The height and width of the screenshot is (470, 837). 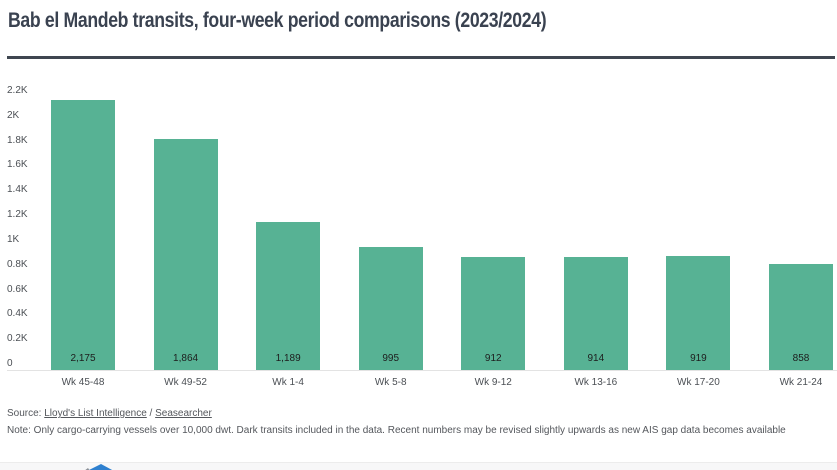 I want to click on bar-wk-9-12: 912, so click(x=493, y=313).